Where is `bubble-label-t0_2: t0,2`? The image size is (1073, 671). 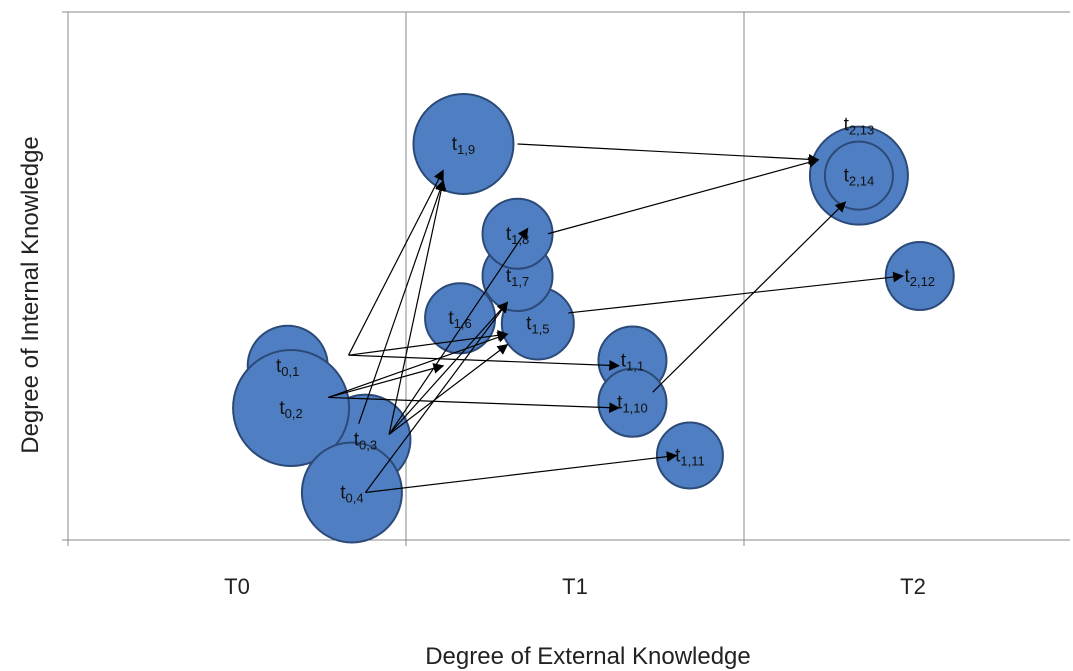 bubble-label-t0_2: t0,2 is located at coordinates (290, 409).